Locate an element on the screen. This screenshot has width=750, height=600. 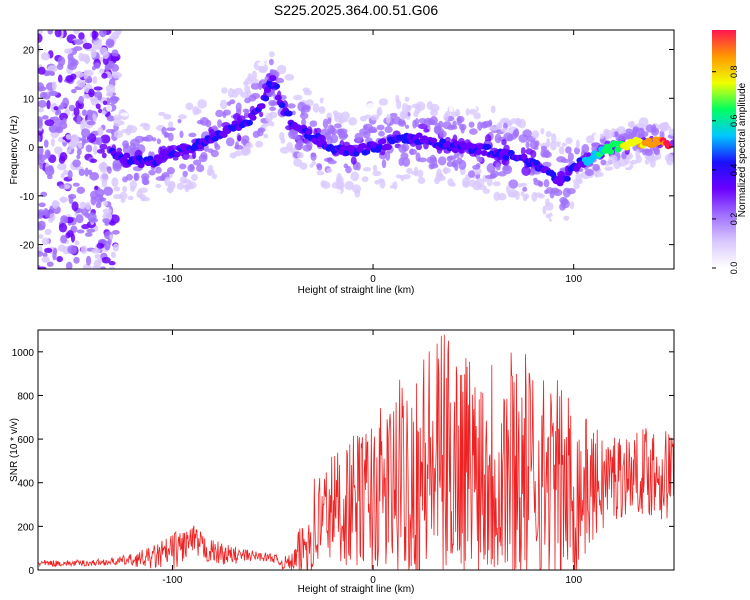
colorbar-ticks: 0.0 0.2 0.4 0.6 0.8 is located at coordinates (725, 169).